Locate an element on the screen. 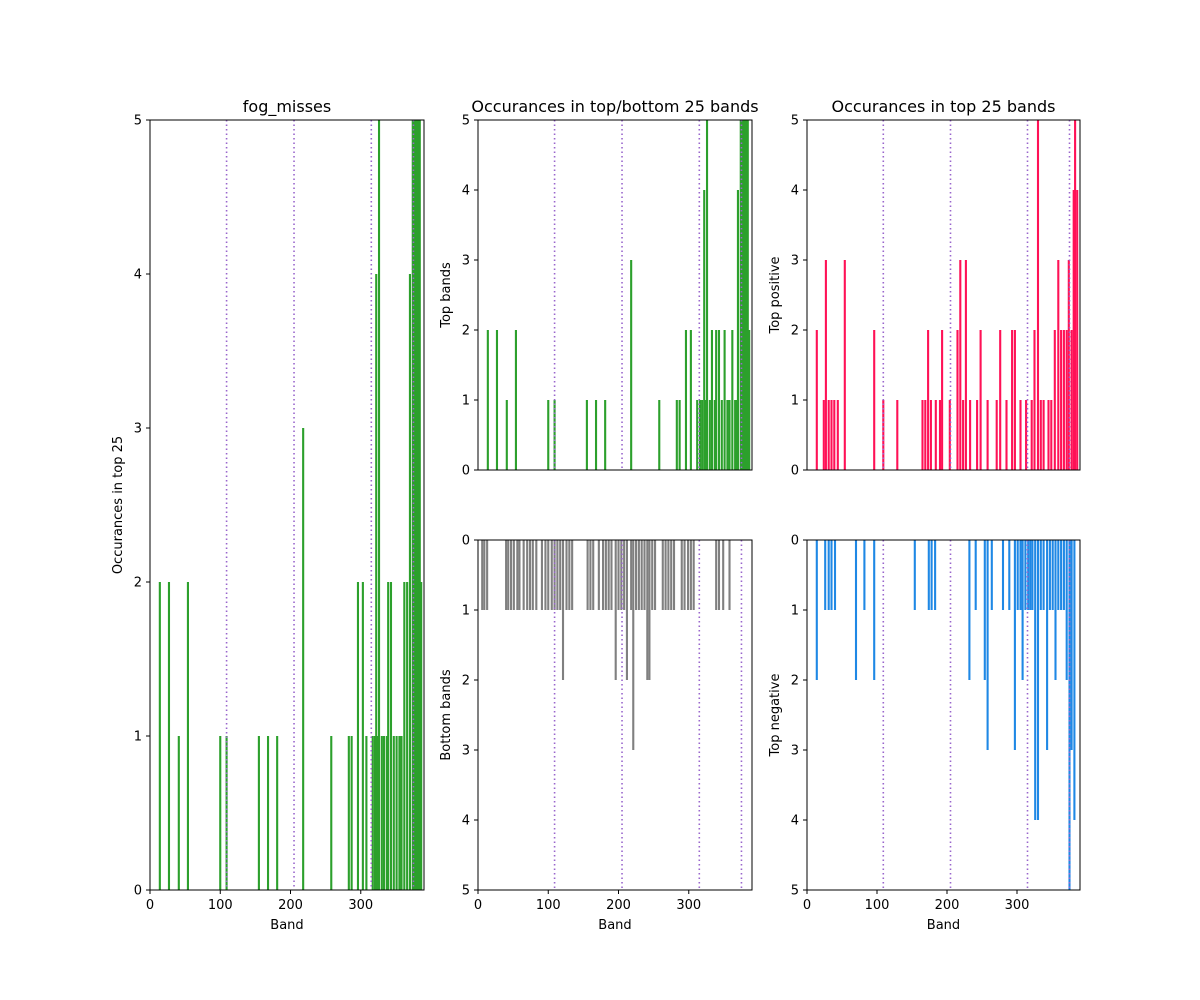 This screenshot has height=1000, width=1200. y-axis-label: Occurances in top 25 is located at coordinates (118, 505).